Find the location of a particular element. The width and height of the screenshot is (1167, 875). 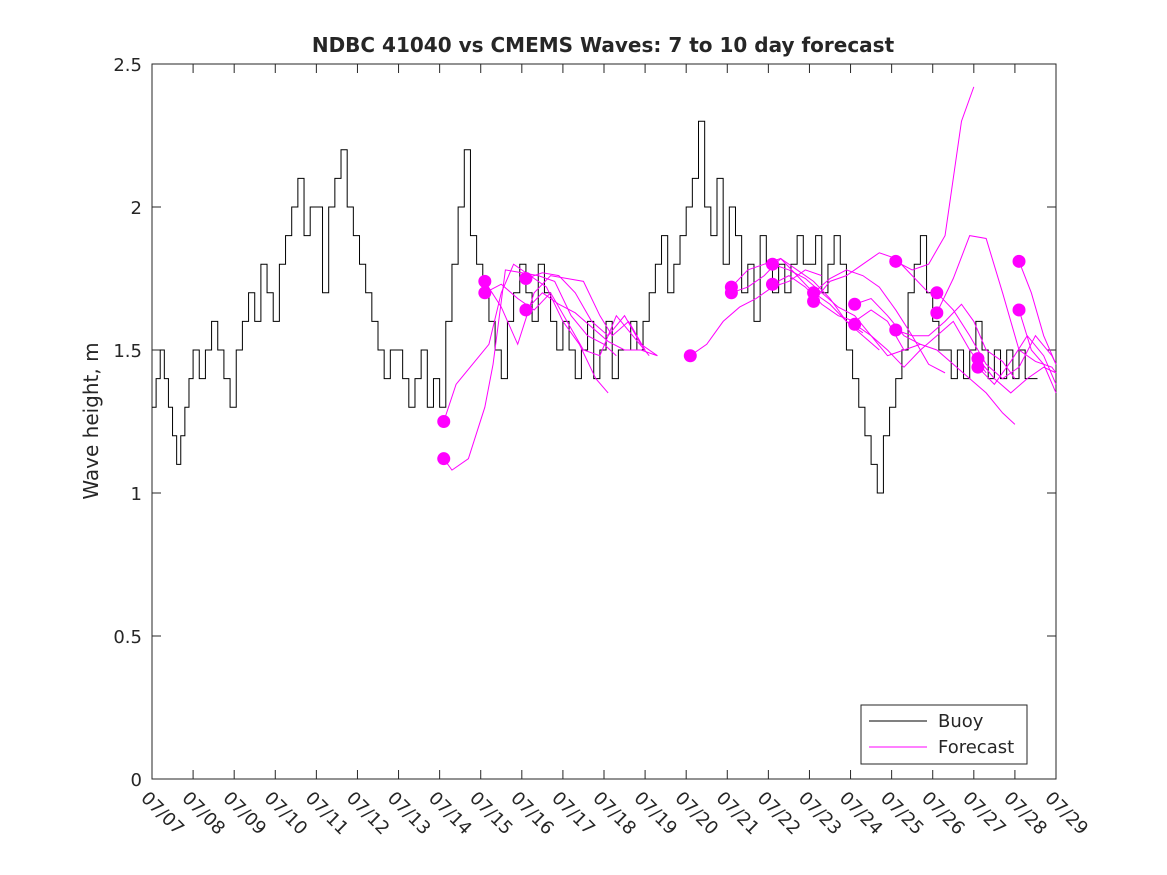

legend-label: Buoy is located at coordinates (961, 721).